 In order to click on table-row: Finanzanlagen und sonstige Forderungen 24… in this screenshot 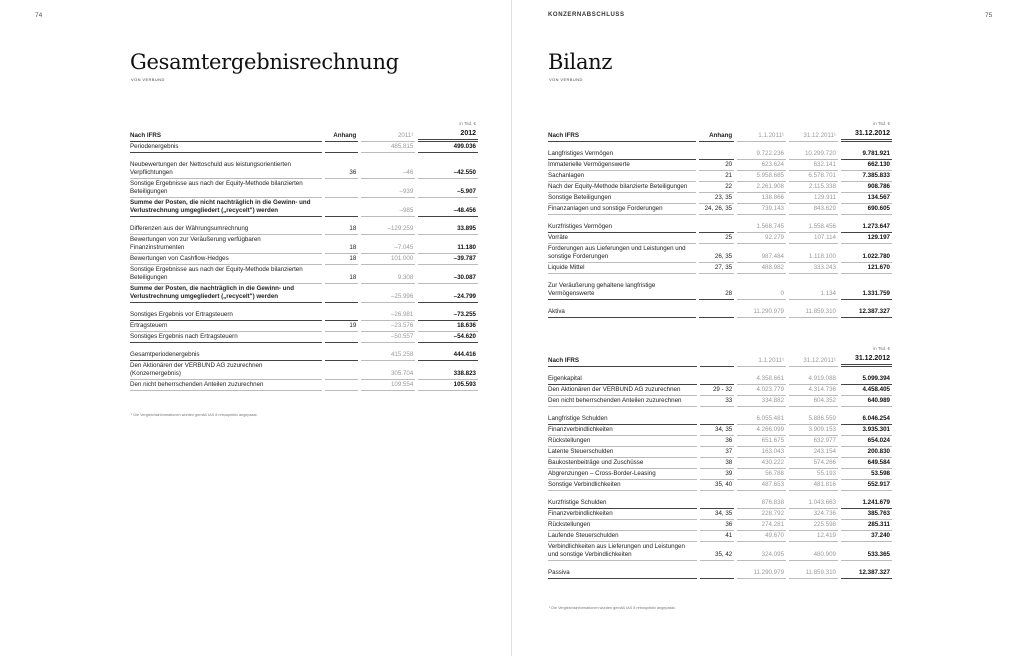, I will do `click(720, 209)`.